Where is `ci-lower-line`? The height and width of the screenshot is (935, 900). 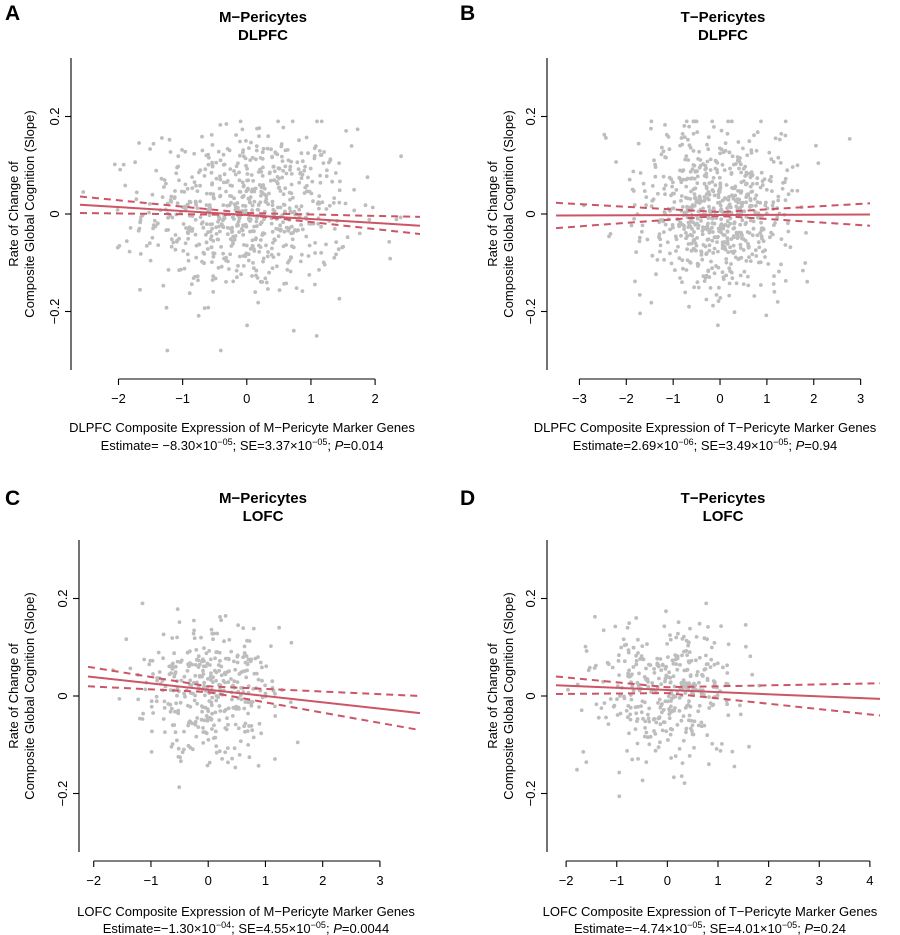
ci-lower-line is located at coordinates (250, 223).